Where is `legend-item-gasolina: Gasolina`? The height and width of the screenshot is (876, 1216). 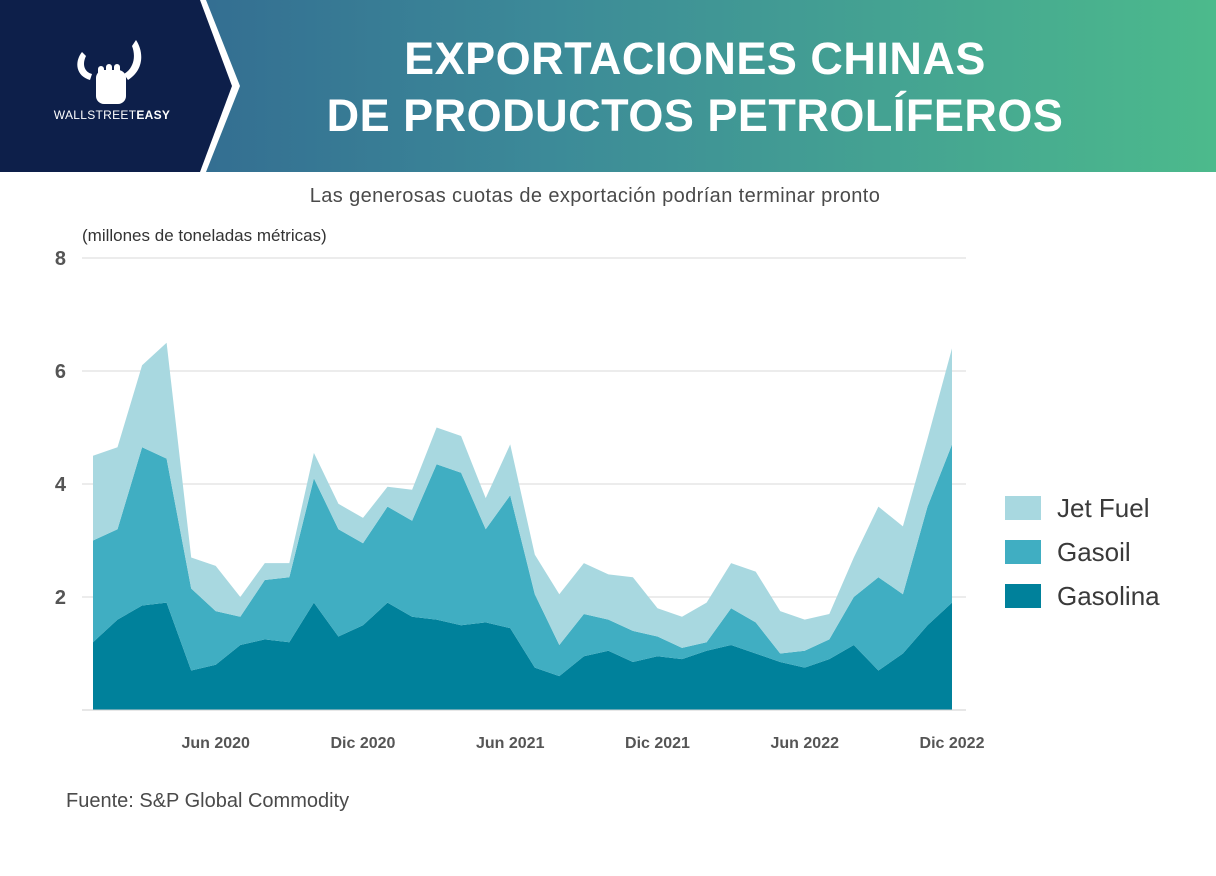
legend-item-gasolina: Gasolina is located at coordinates (1082, 596).